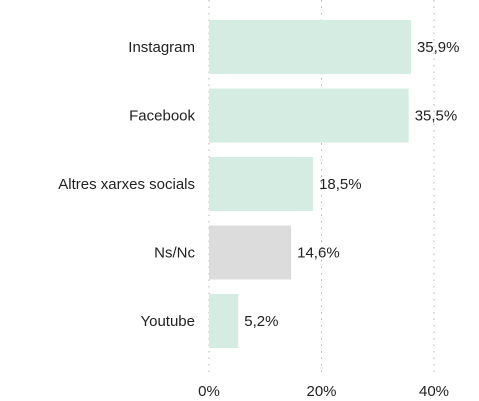 The image size is (479, 401). I want to click on value-label-youtube: 5,2%, so click(261, 321).